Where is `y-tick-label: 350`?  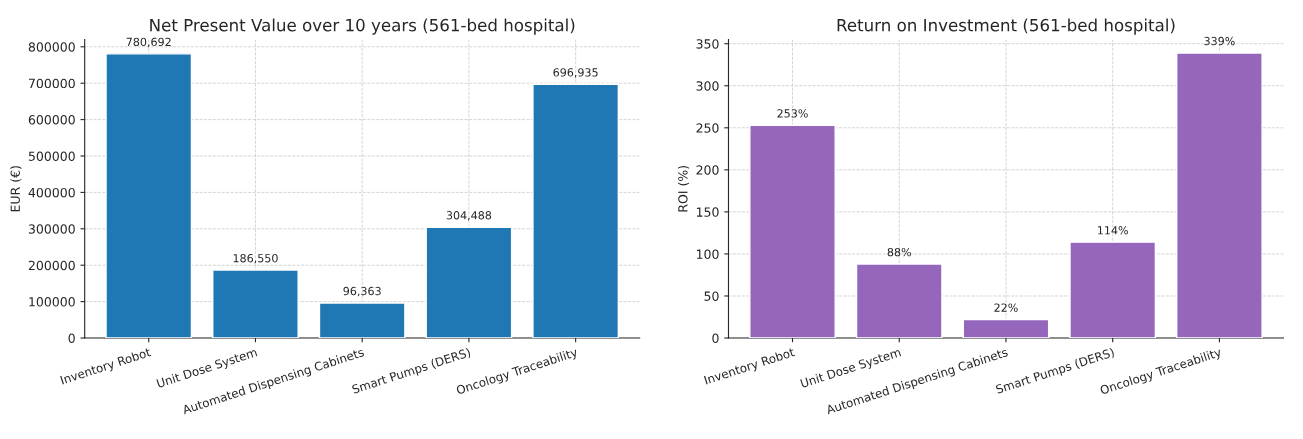
y-tick-label: 350 is located at coordinates (707, 44).